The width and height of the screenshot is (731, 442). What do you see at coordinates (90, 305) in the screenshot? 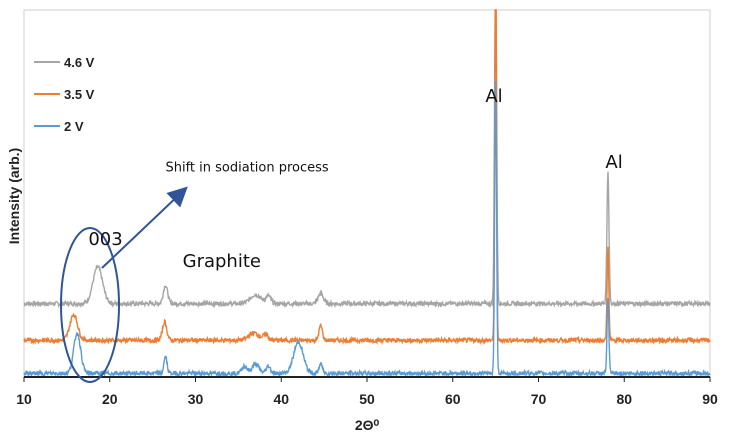
I see `shift-highlight-ellipse` at bounding box center [90, 305].